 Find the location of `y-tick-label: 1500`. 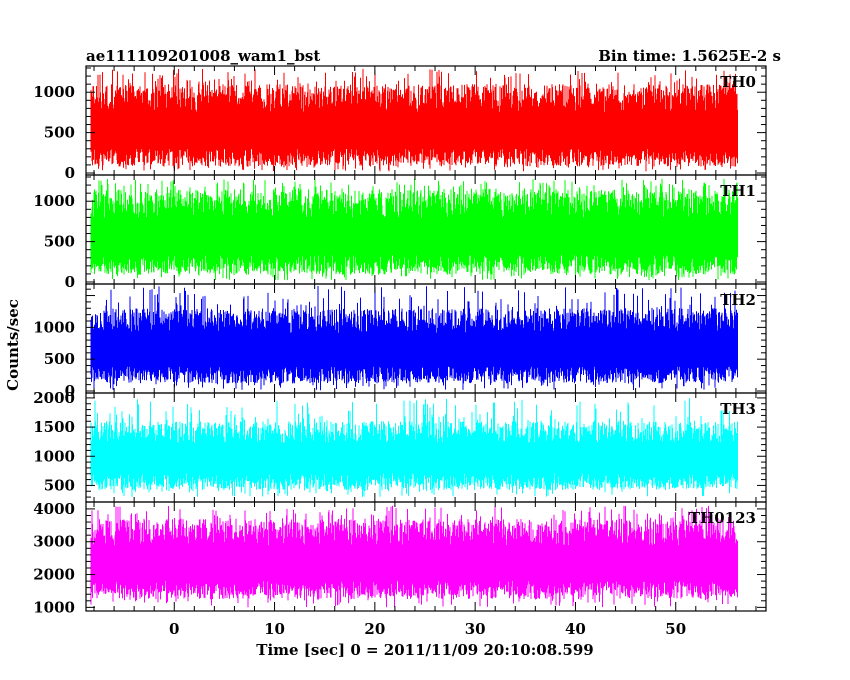

y-tick-label: 1500 is located at coordinates (54, 427).